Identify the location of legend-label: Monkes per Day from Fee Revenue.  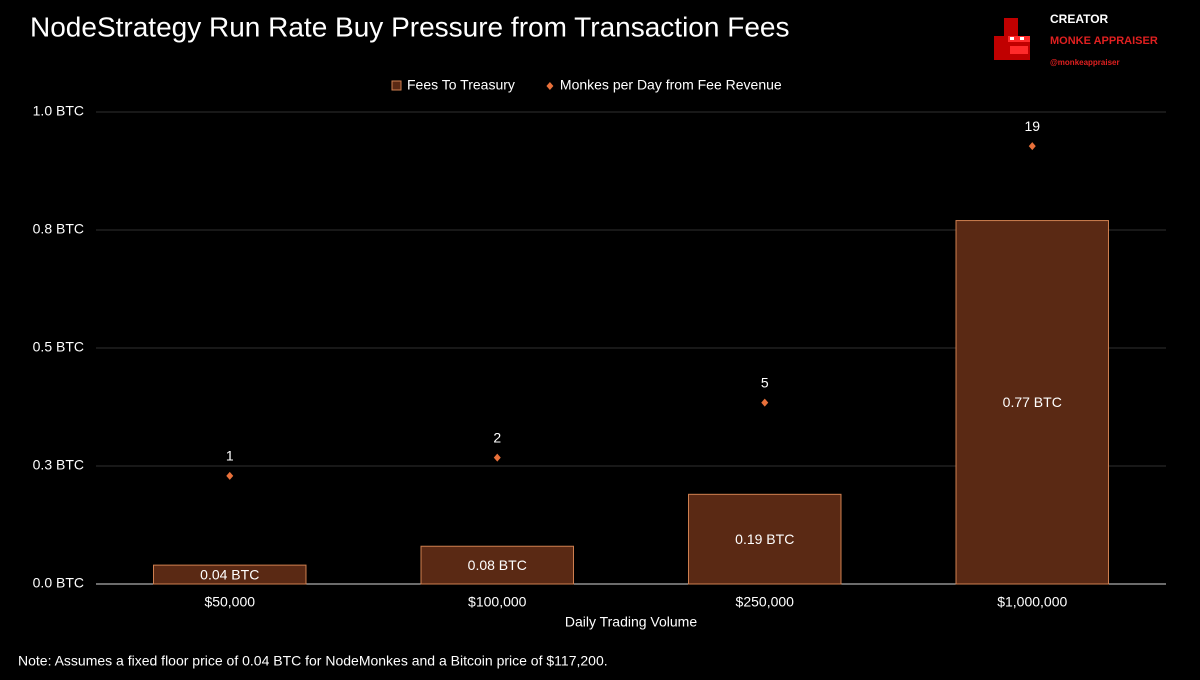
(671, 85).